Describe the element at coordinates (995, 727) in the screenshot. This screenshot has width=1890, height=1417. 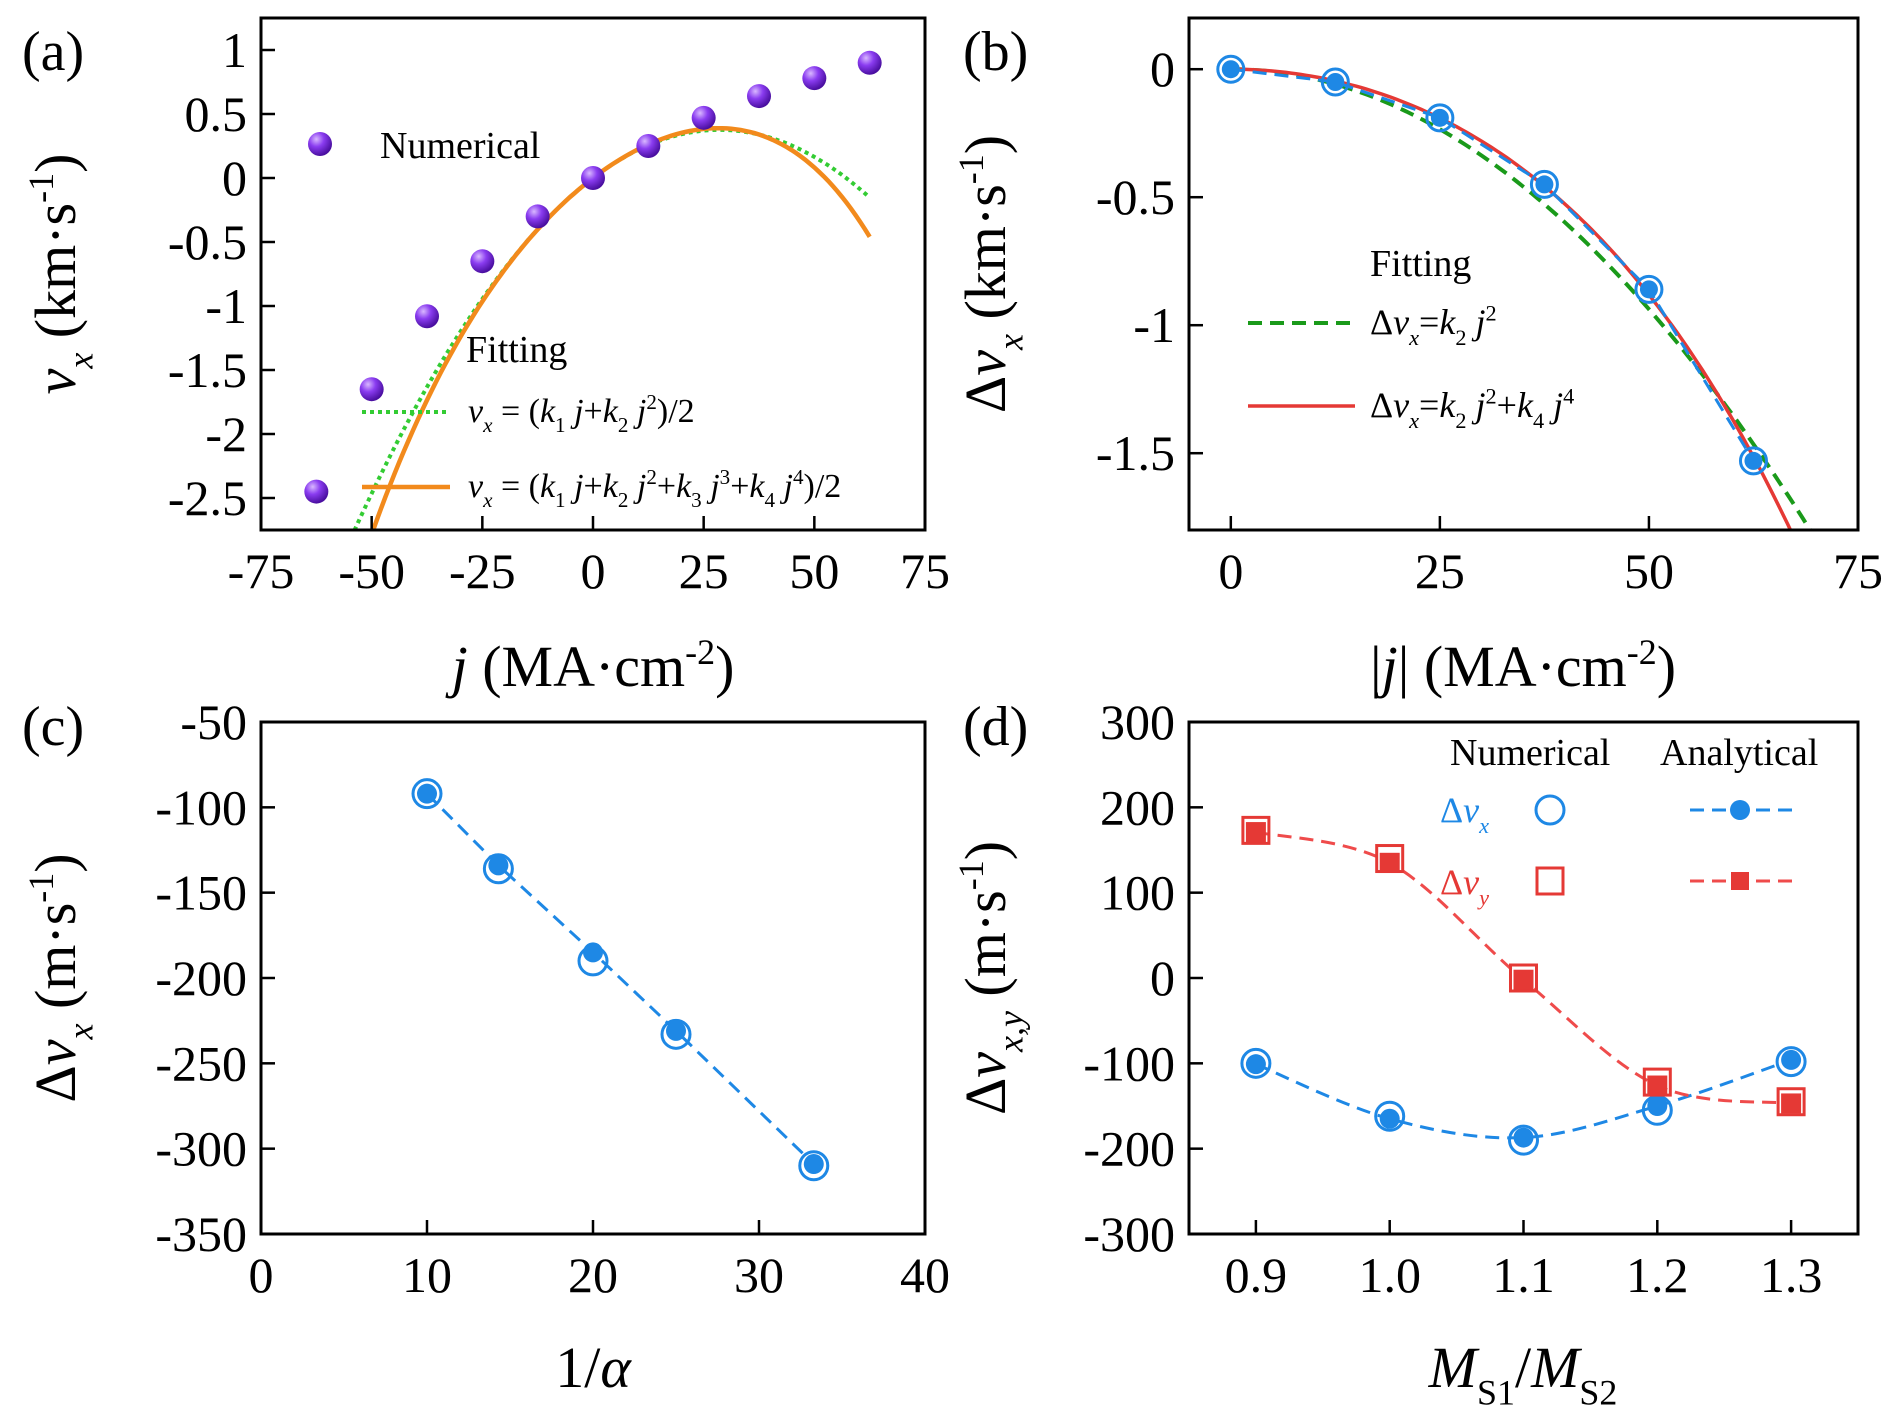
I see `panel-label-d: (d)` at that location.